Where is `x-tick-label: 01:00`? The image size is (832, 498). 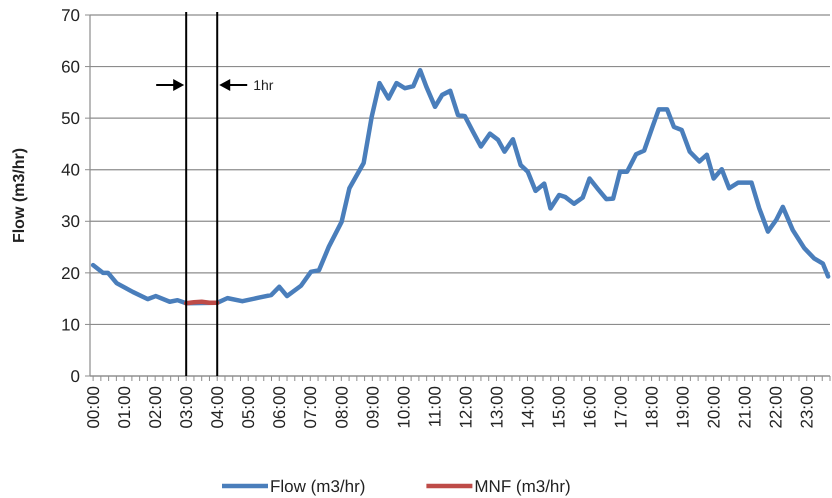
x-tick-label: 01:00 is located at coordinates (124, 407).